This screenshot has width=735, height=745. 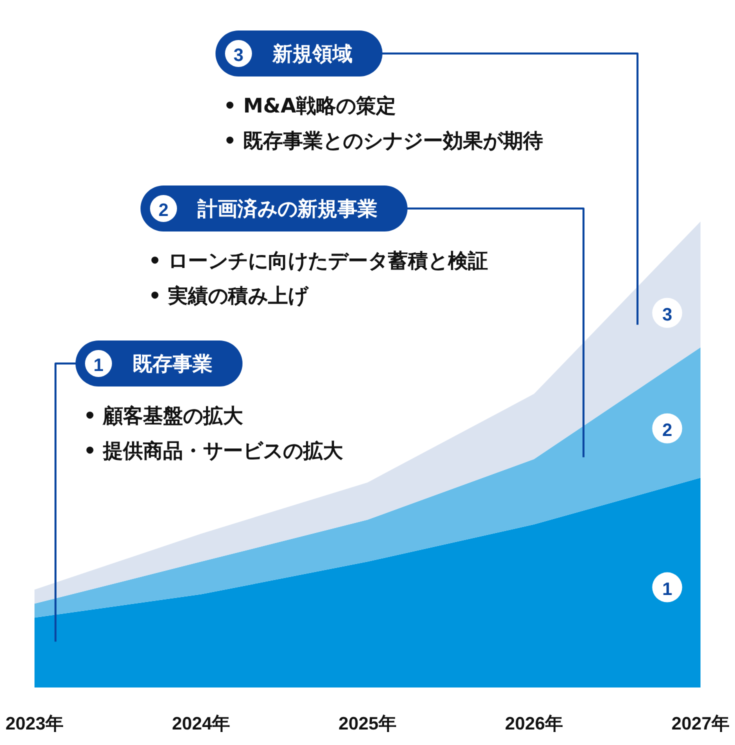 I want to click on text: 1, so click(x=98, y=365).